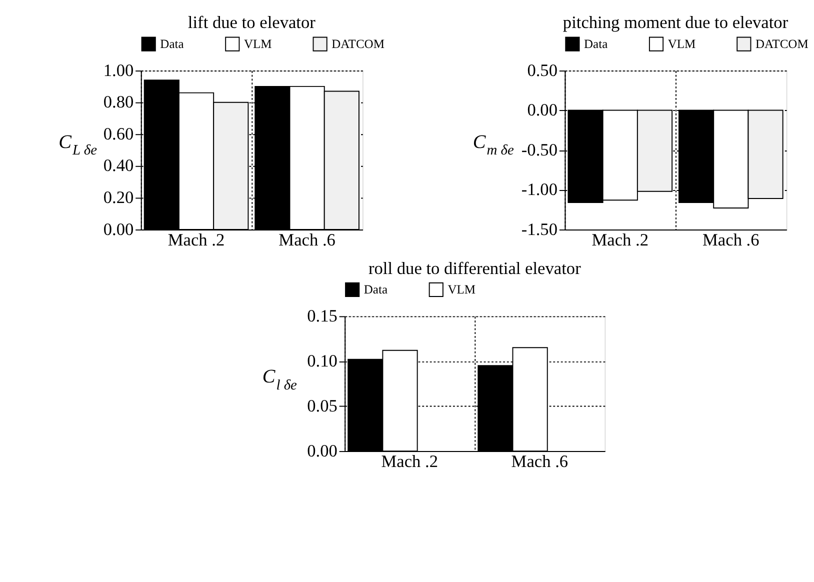 This screenshot has height=582, width=814. What do you see at coordinates (539, 190) in the screenshot?
I see `y-tick-label: -1.00` at bounding box center [539, 190].